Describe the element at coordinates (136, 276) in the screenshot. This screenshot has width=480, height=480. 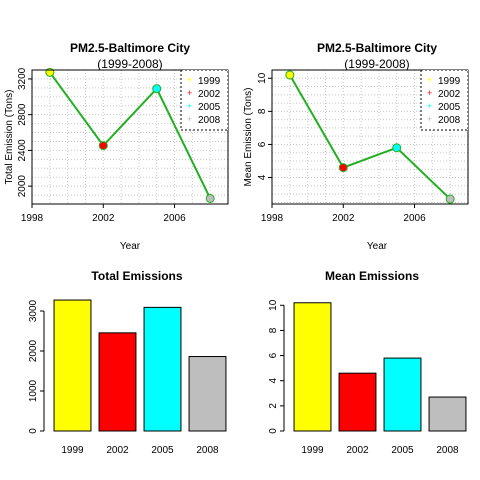
I see `chart-title: Total Emissions` at that location.